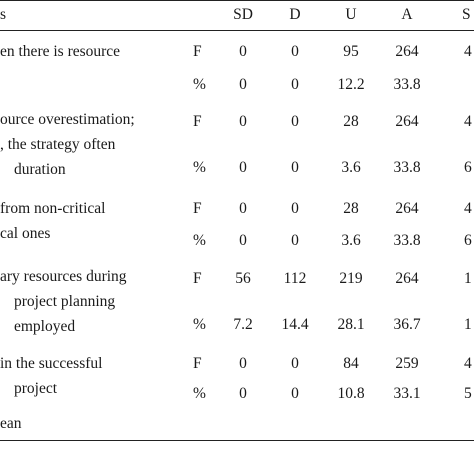  Describe the element at coordinates (407, 278) in the screenshot. I see `row-4-f-a: 264` at that location.